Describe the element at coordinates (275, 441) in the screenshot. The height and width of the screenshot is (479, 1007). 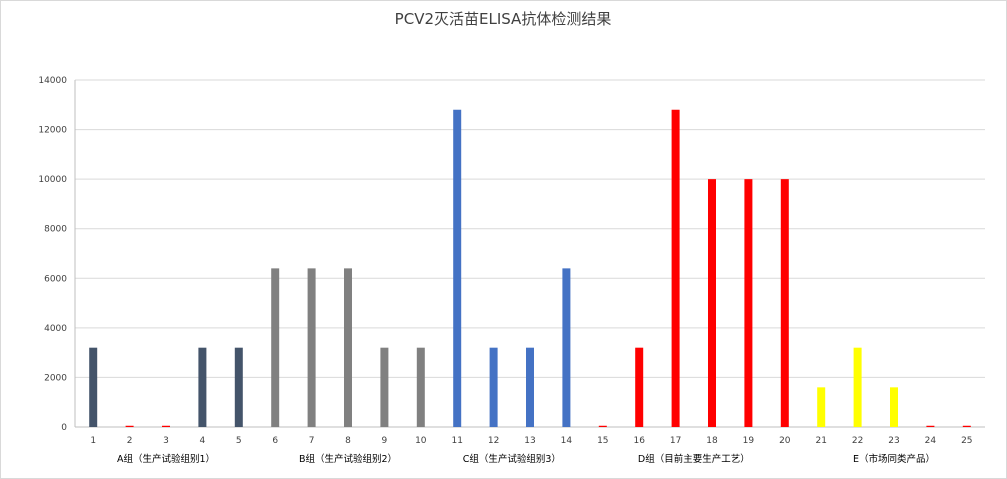
I see `x-tick-label: 6` at that location.